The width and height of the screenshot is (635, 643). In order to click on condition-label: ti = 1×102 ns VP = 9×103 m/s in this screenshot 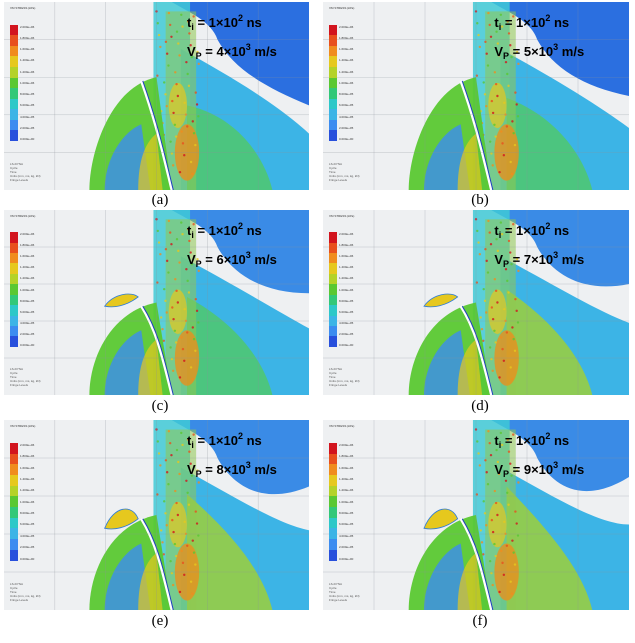, I will do `click(539, 455)`.